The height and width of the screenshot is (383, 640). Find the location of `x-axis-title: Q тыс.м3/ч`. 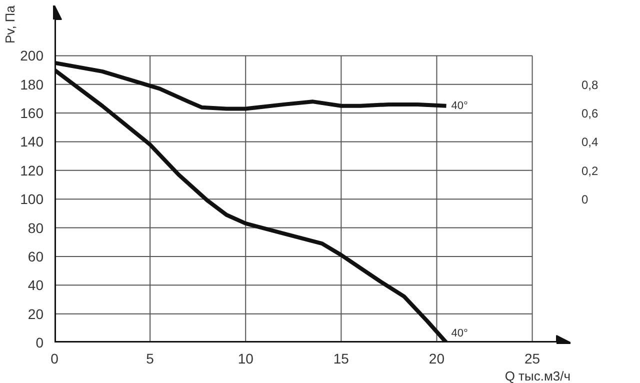

x-axis-title: Q тыс.м3/ч is located at coordinates (537, 375).